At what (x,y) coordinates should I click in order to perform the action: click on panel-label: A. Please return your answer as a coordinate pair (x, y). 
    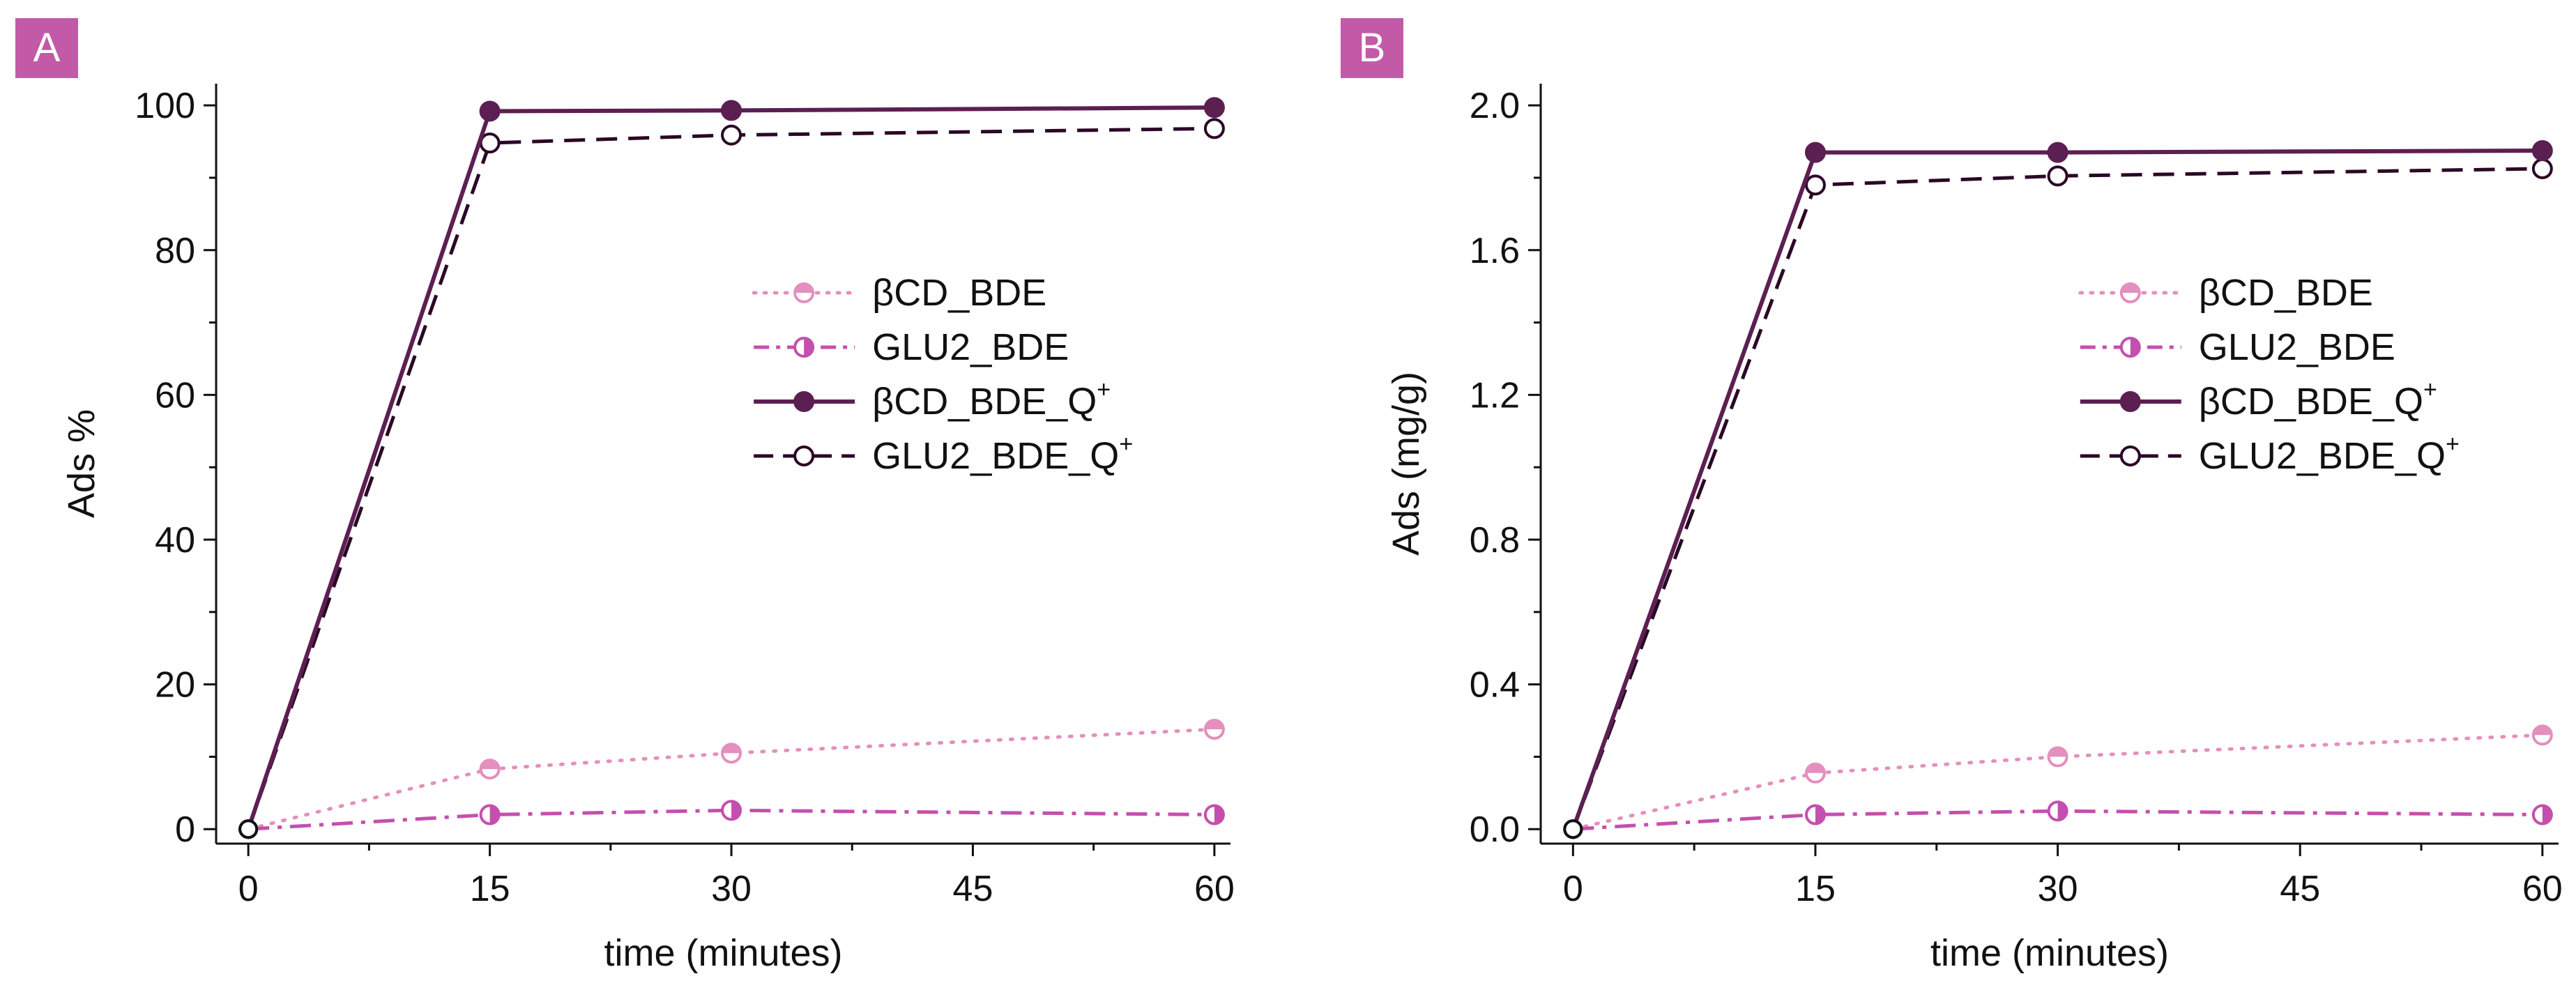
    Looking at the image, I should click on (47, 47).